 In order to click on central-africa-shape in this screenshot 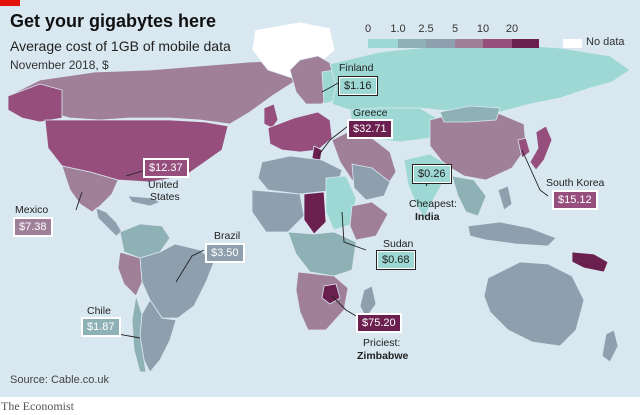, I will do `click(322, 254)`.